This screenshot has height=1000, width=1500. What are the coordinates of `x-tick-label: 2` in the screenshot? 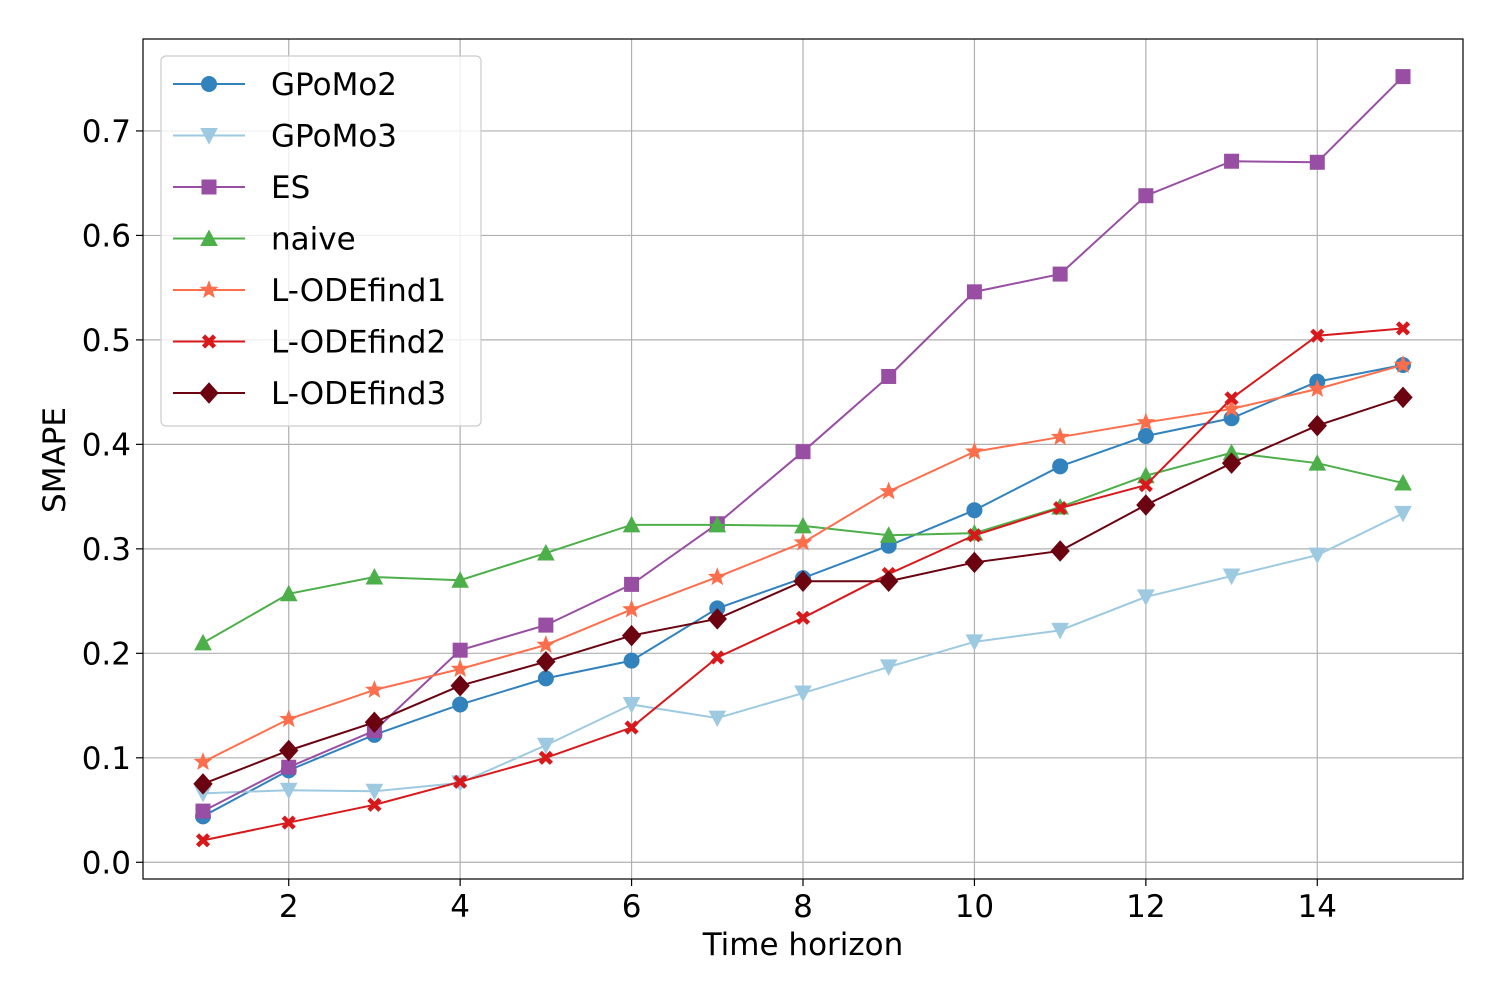 It's located at (289, 907).